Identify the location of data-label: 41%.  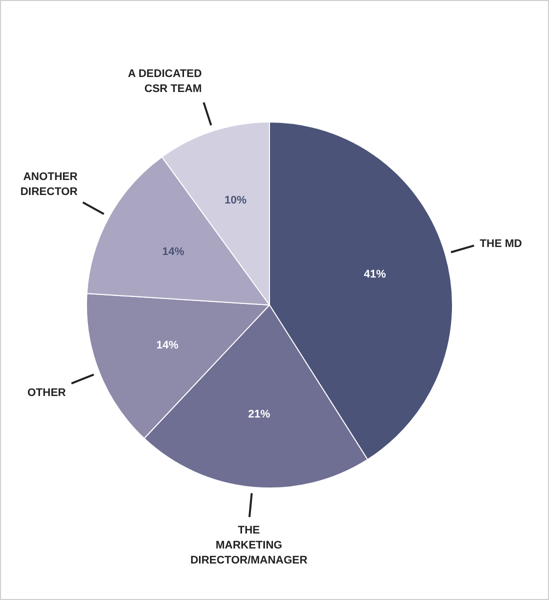
(375, 274).